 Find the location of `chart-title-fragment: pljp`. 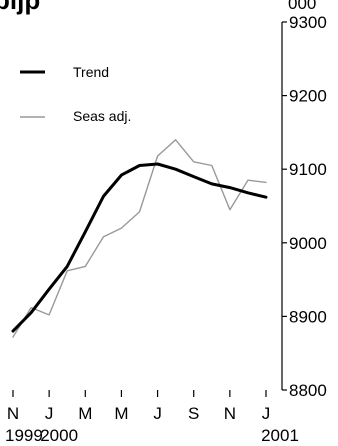

chart-title-fragment: pljp is located at coordinates (20, 7).